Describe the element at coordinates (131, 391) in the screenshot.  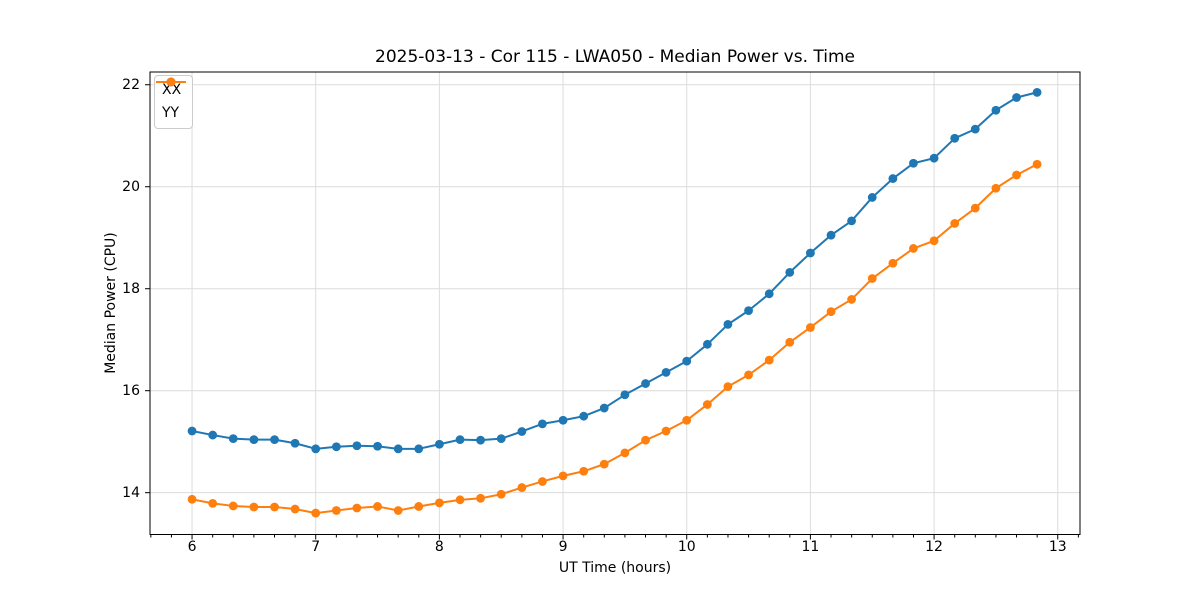
I see `y-tick-label: 16` at that location.